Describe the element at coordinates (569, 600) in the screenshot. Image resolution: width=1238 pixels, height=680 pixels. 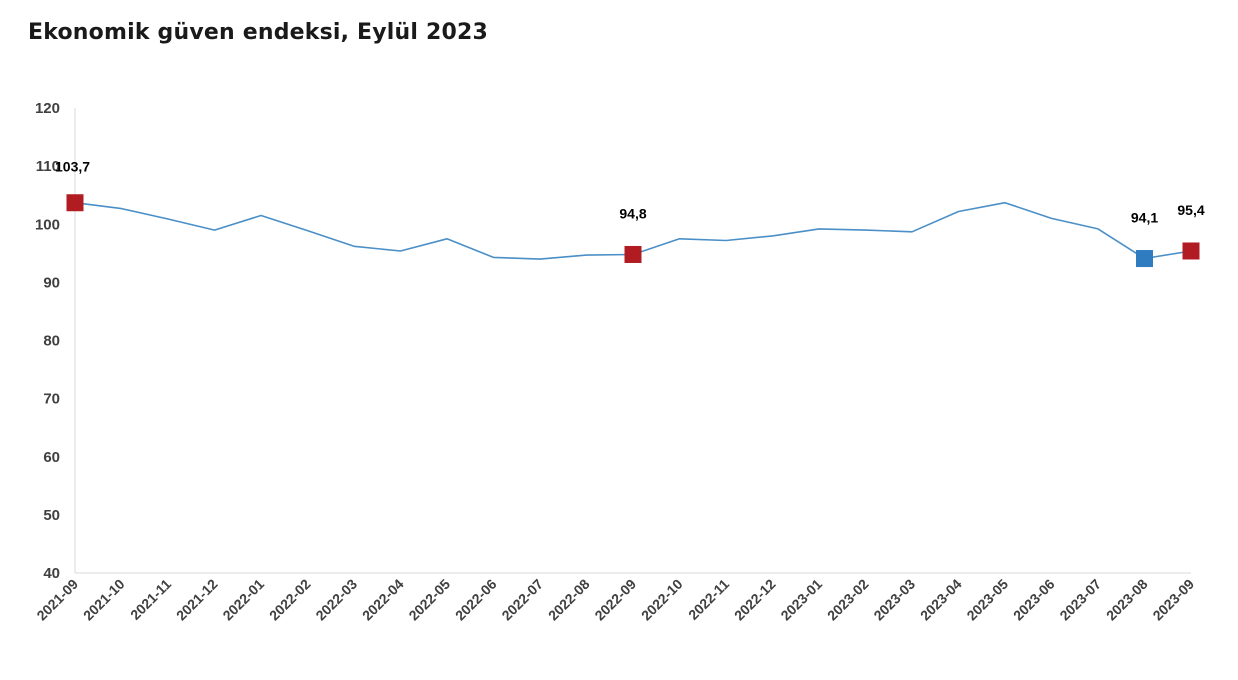
I see `x-tick-label: 2022-08` at that location.